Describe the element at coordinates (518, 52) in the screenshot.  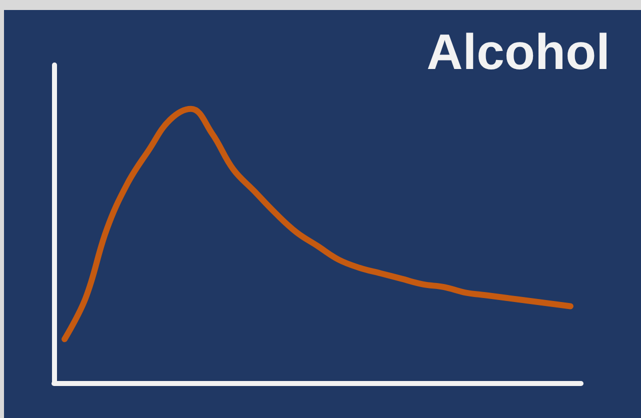
I see `chart-title: Alcohol` at that location.